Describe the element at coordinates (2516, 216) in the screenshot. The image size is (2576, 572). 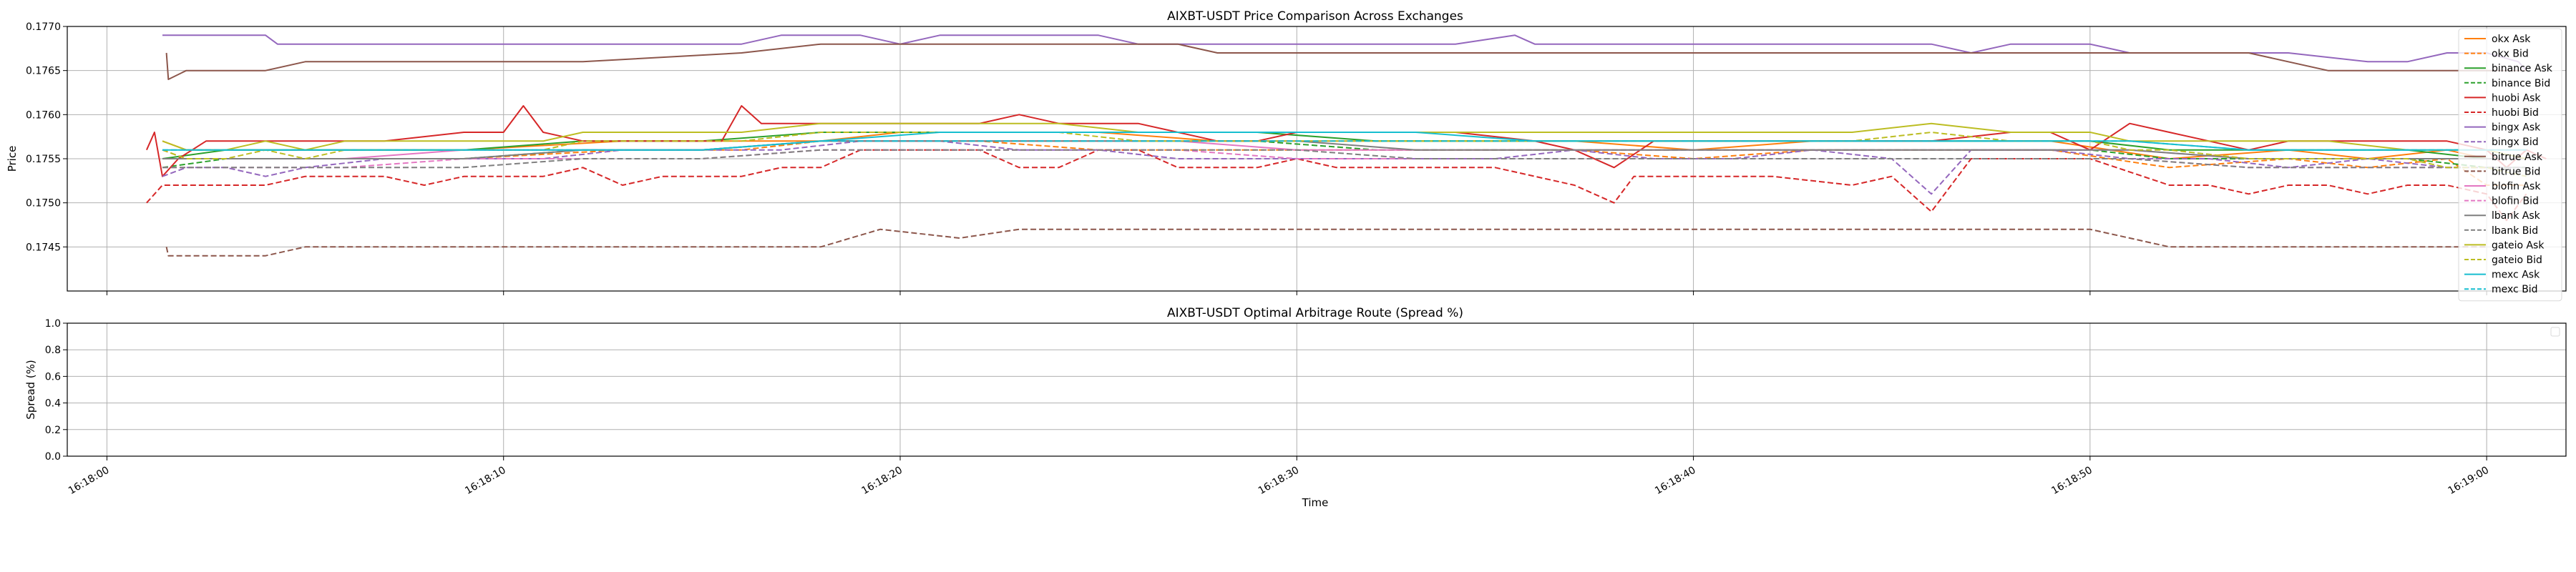
I see `legend-label: lbank Ask` at that location.